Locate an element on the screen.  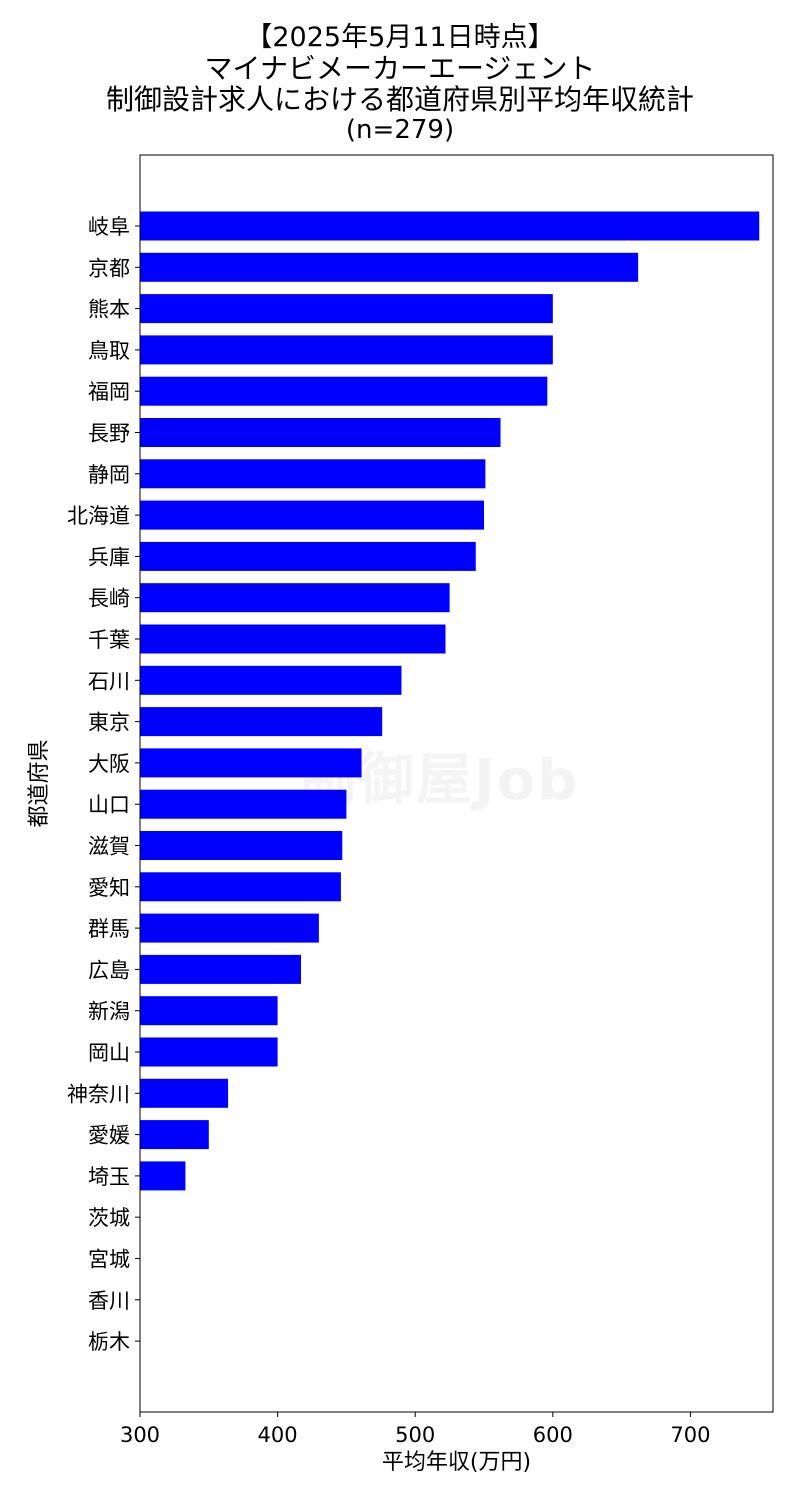
y-tick-label: 新潟 is located at coordinates (109, 1012).